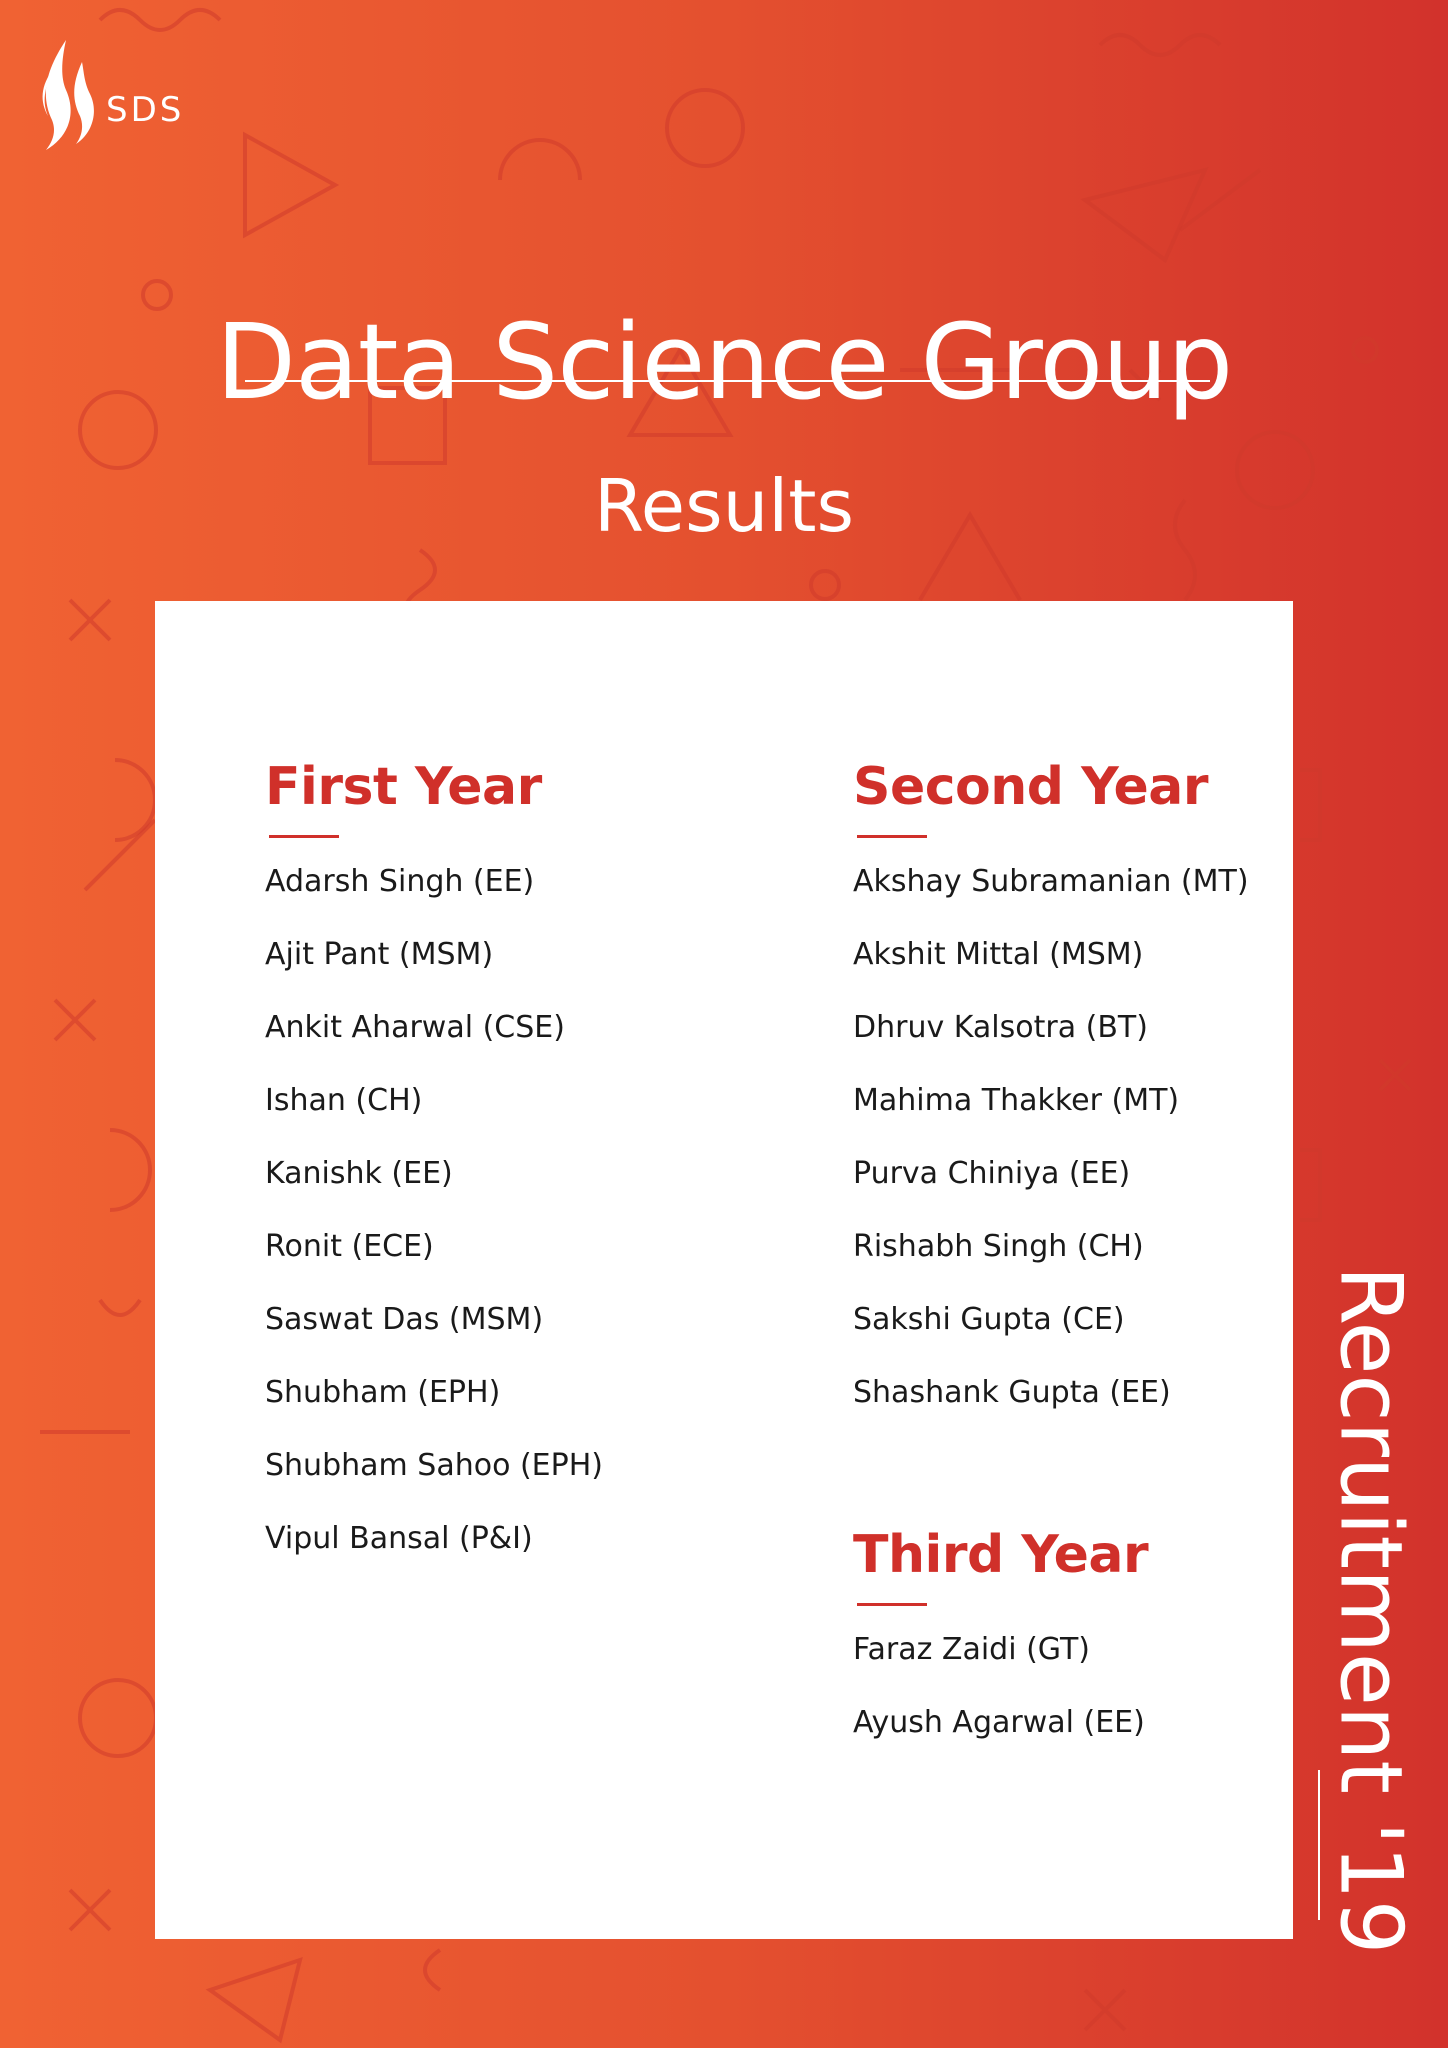  I want to click on list-item: Adarsh Singh (EE), so click(400, 881).